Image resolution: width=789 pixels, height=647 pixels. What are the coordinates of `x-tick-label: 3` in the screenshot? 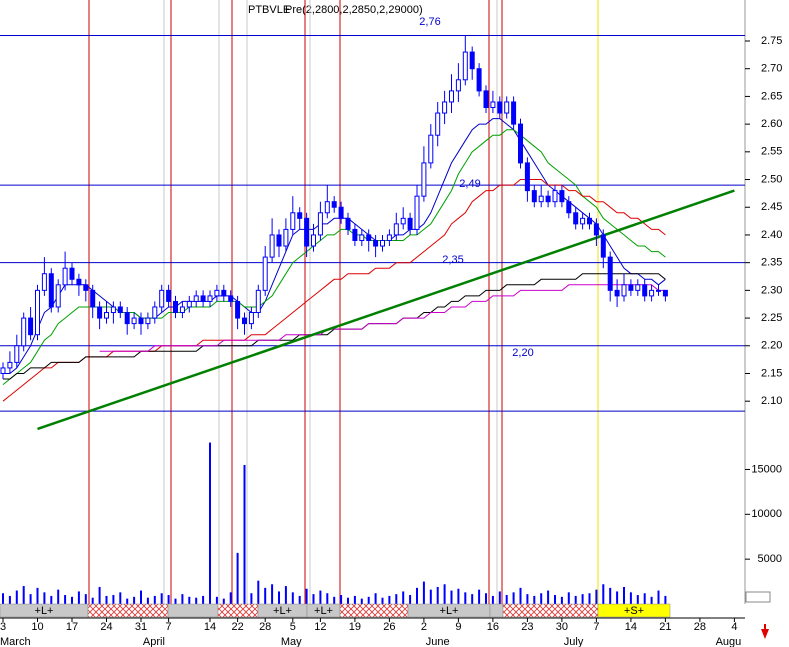 It's located at (3, 627).